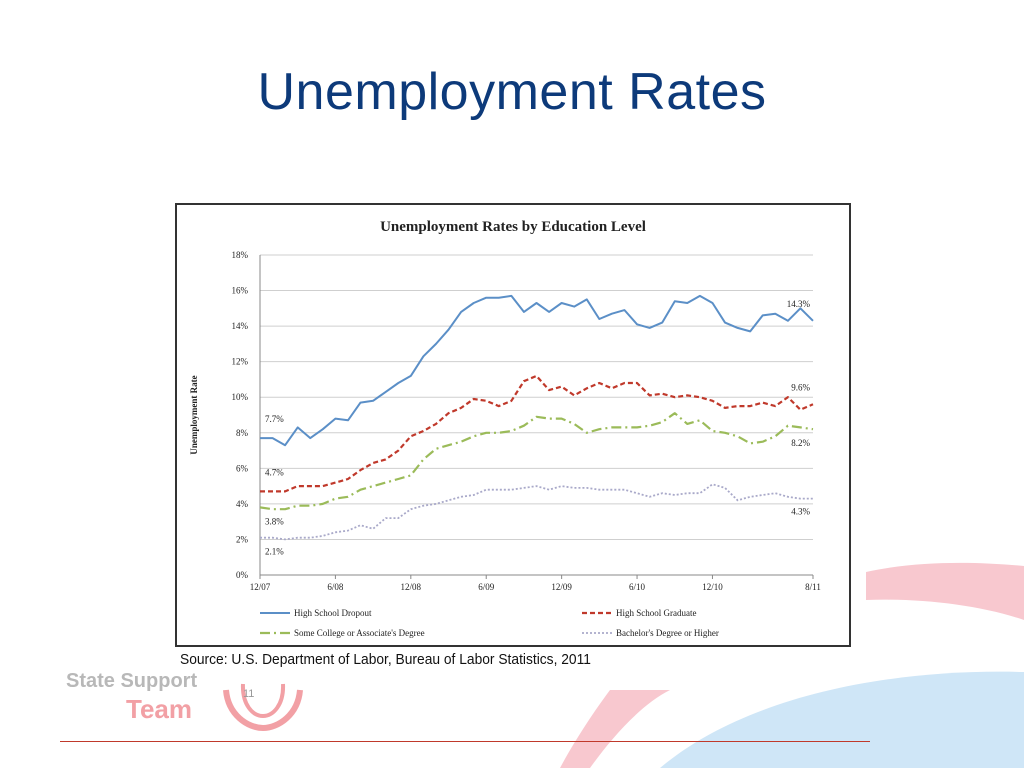  I want to click on blue-swoosh-right, so click(842, 719).